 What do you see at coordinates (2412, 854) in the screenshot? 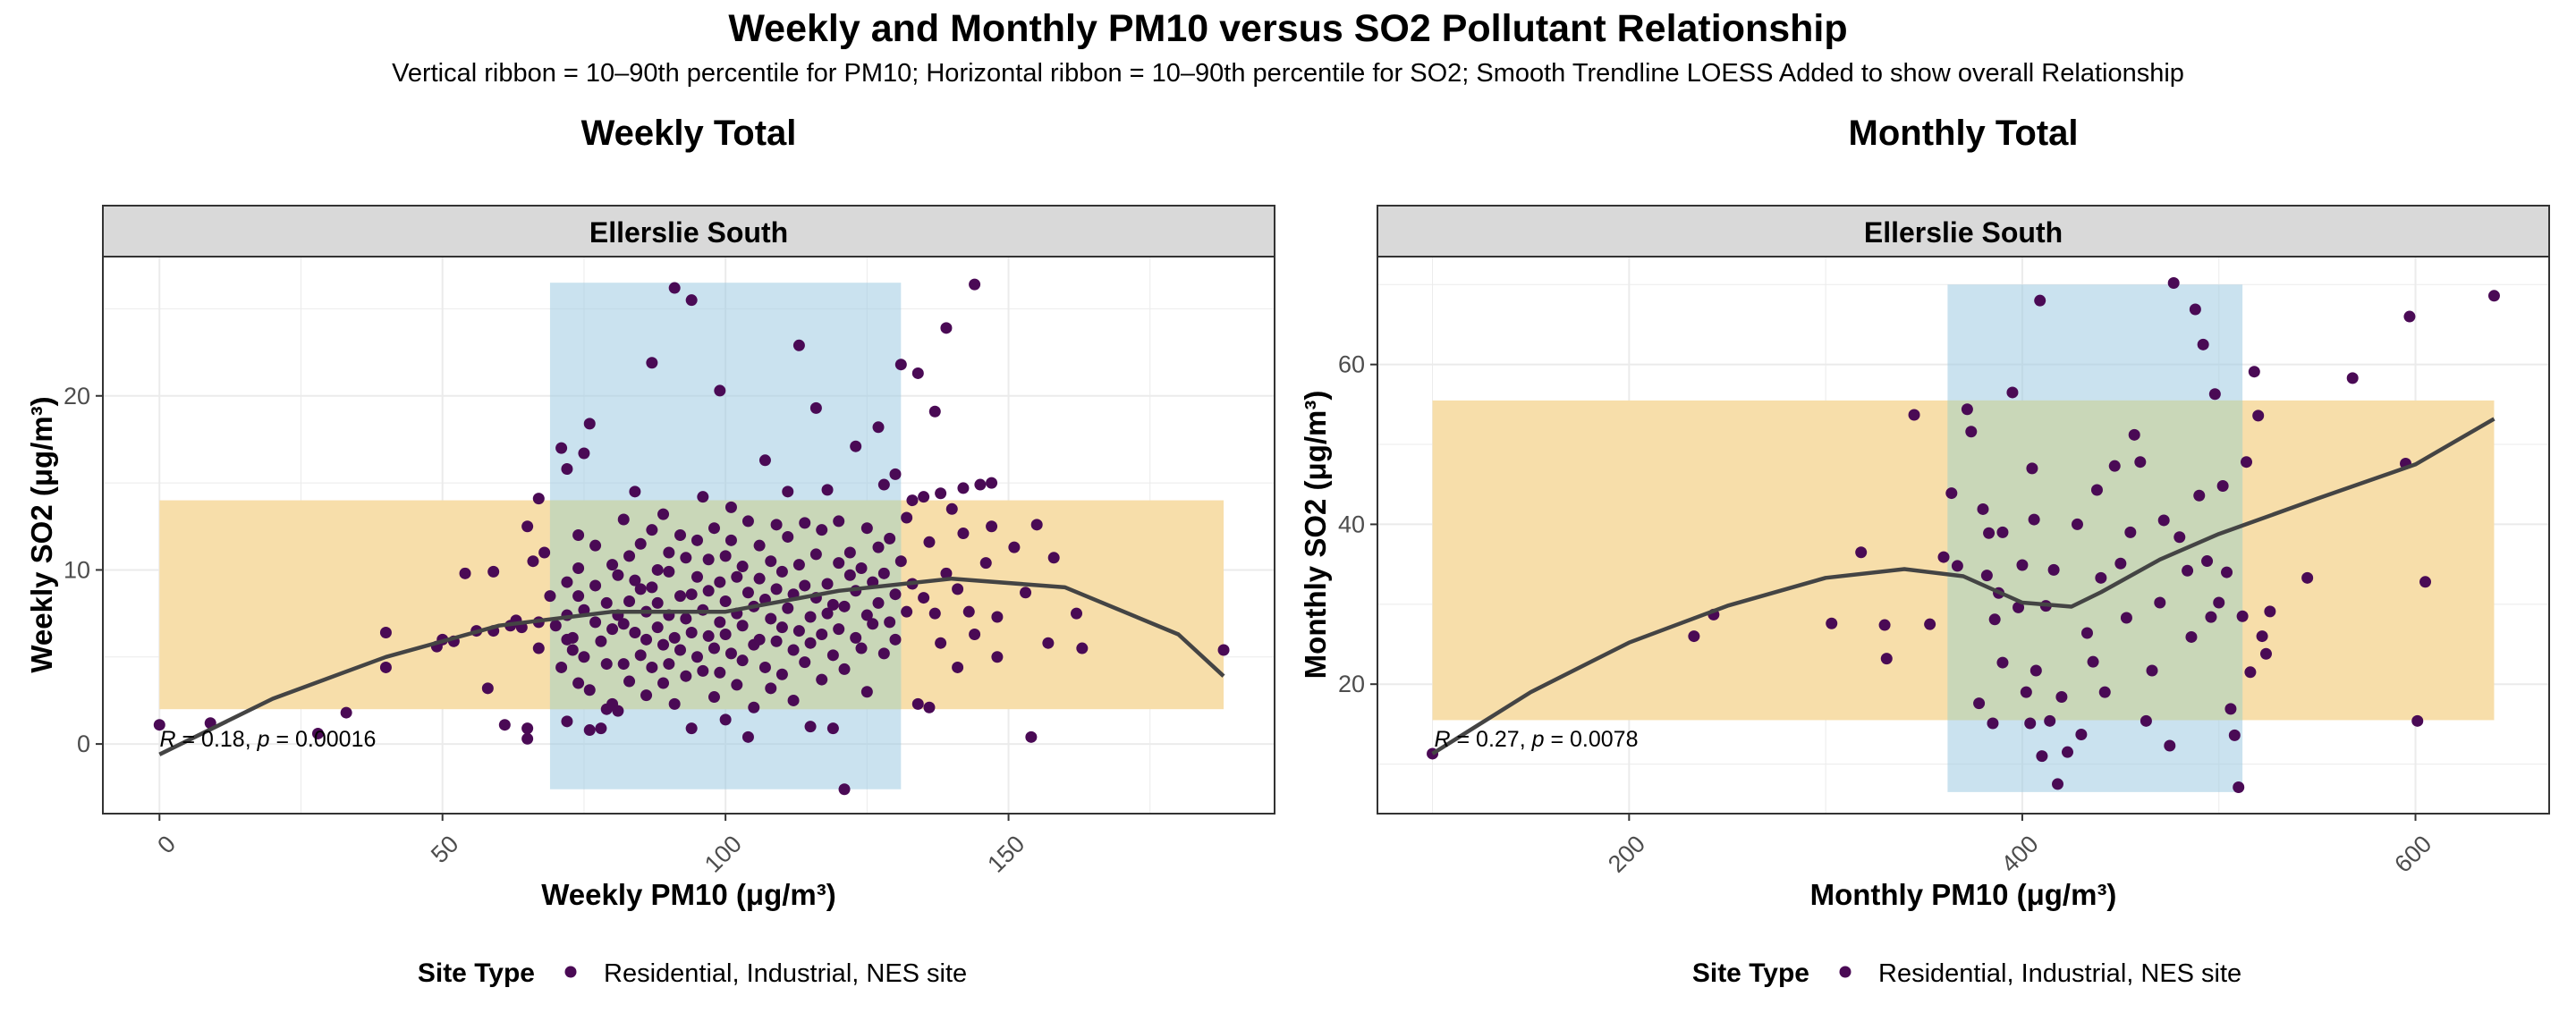
I see `x-tick-label: 600` at bounding box center [2412, 854].